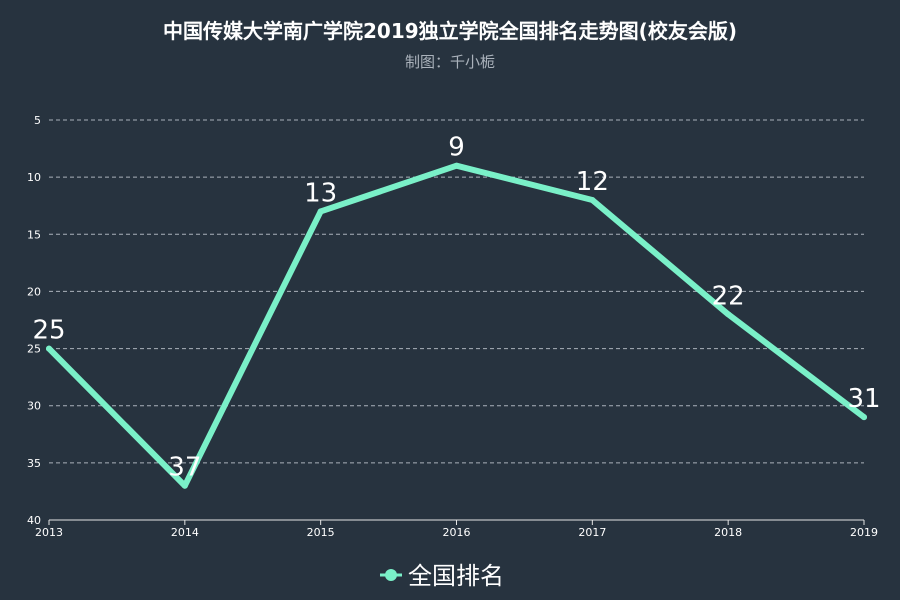 Image resolution: width=900 pixels, height=600 pixels. What do you see at coordinates (728, 532) in the screenshot?
I see `x-tick-label-5: 2018` at bounding box center [728, 532].